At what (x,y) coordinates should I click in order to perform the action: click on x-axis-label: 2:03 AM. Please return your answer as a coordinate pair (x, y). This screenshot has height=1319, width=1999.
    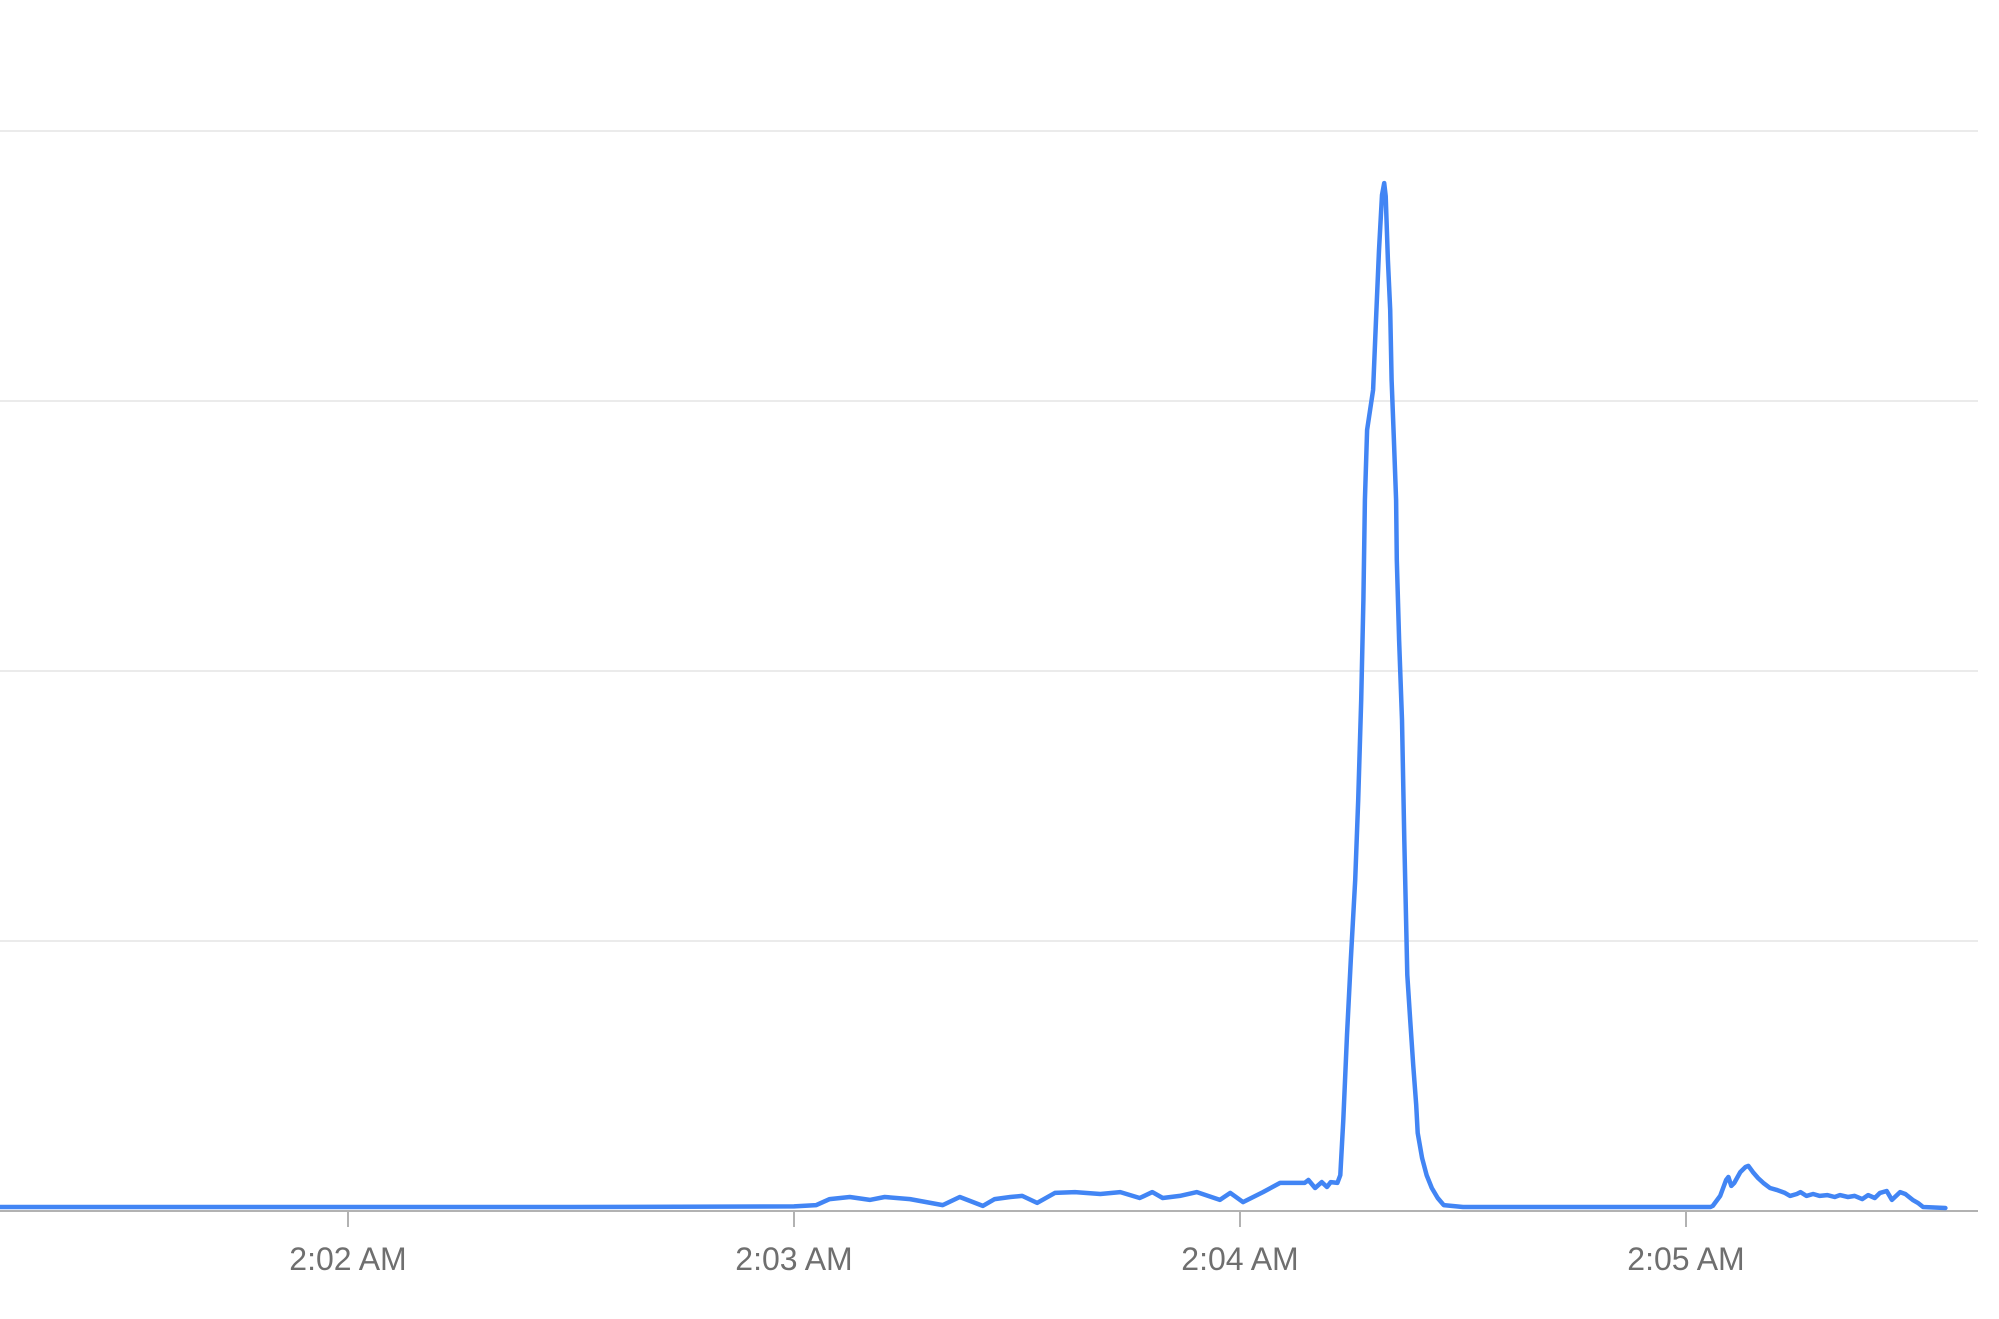
    Looking at the image, I should click on (793, 1259).